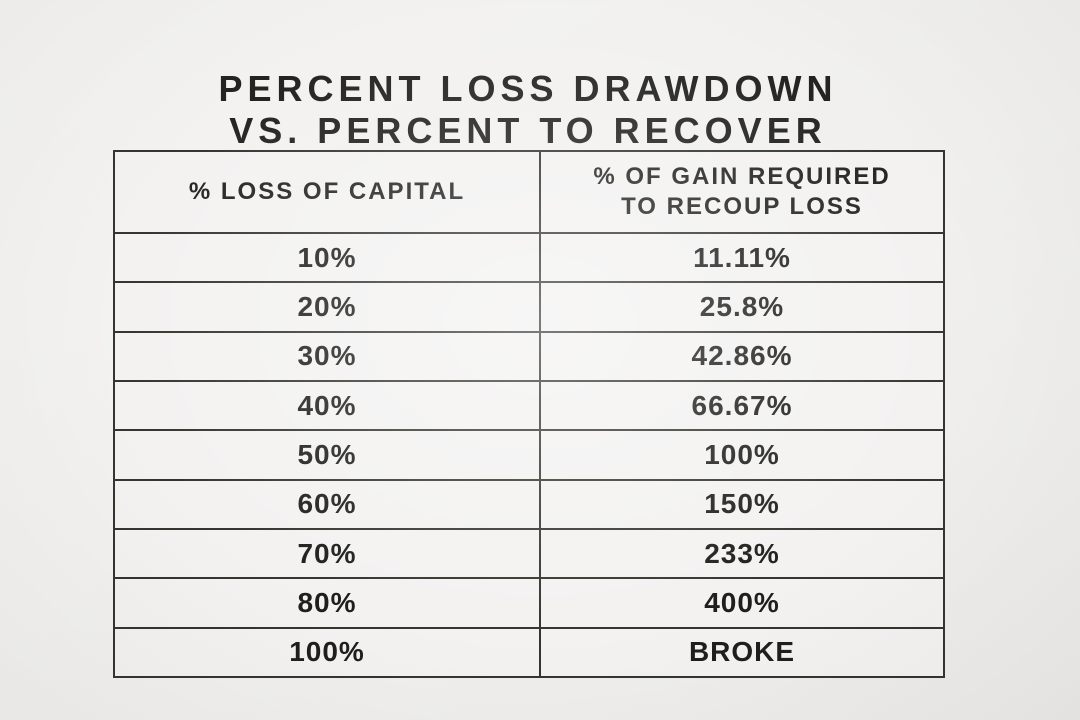  I want to click on gain-value-cell: 400%, so click(742, 603).